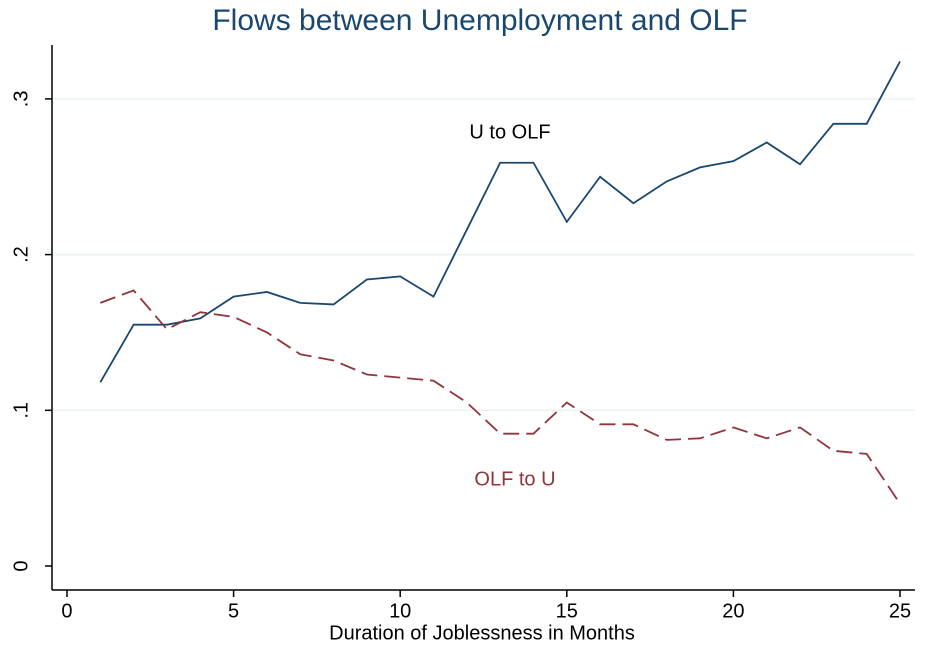 The width and height of the screenshot is (933, 648). Describe the element at coordinates (514, 479) in the screenshot. I see `series-label: OLF to U` at that location.